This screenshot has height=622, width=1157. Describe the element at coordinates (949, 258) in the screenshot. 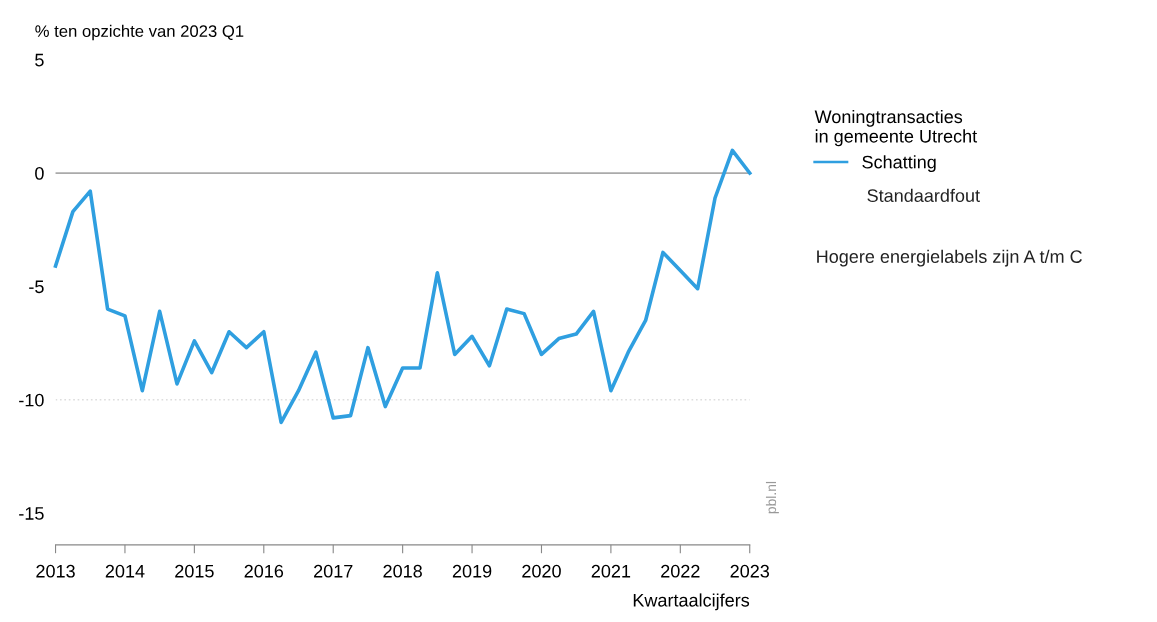

I see `text: Hogere energielabels zijn A t/m C` at that location.